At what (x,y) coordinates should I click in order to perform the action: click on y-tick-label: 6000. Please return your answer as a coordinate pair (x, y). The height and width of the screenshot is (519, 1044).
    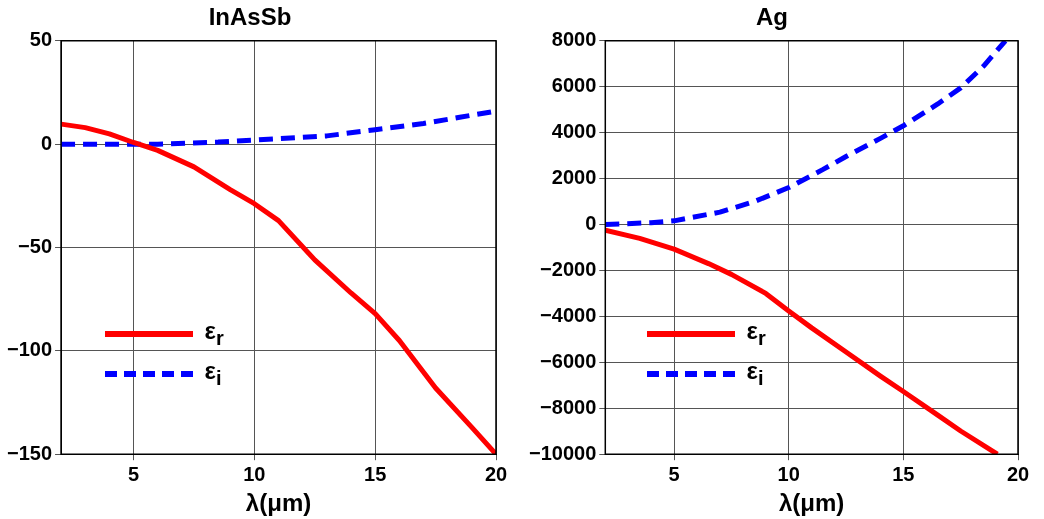
    Looking at the image, I should click on (574, 85).